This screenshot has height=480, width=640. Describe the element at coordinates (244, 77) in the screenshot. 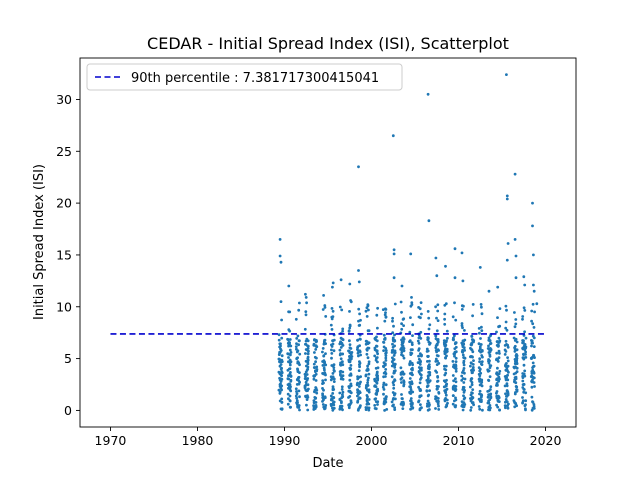

I see `legend-box` at that location.